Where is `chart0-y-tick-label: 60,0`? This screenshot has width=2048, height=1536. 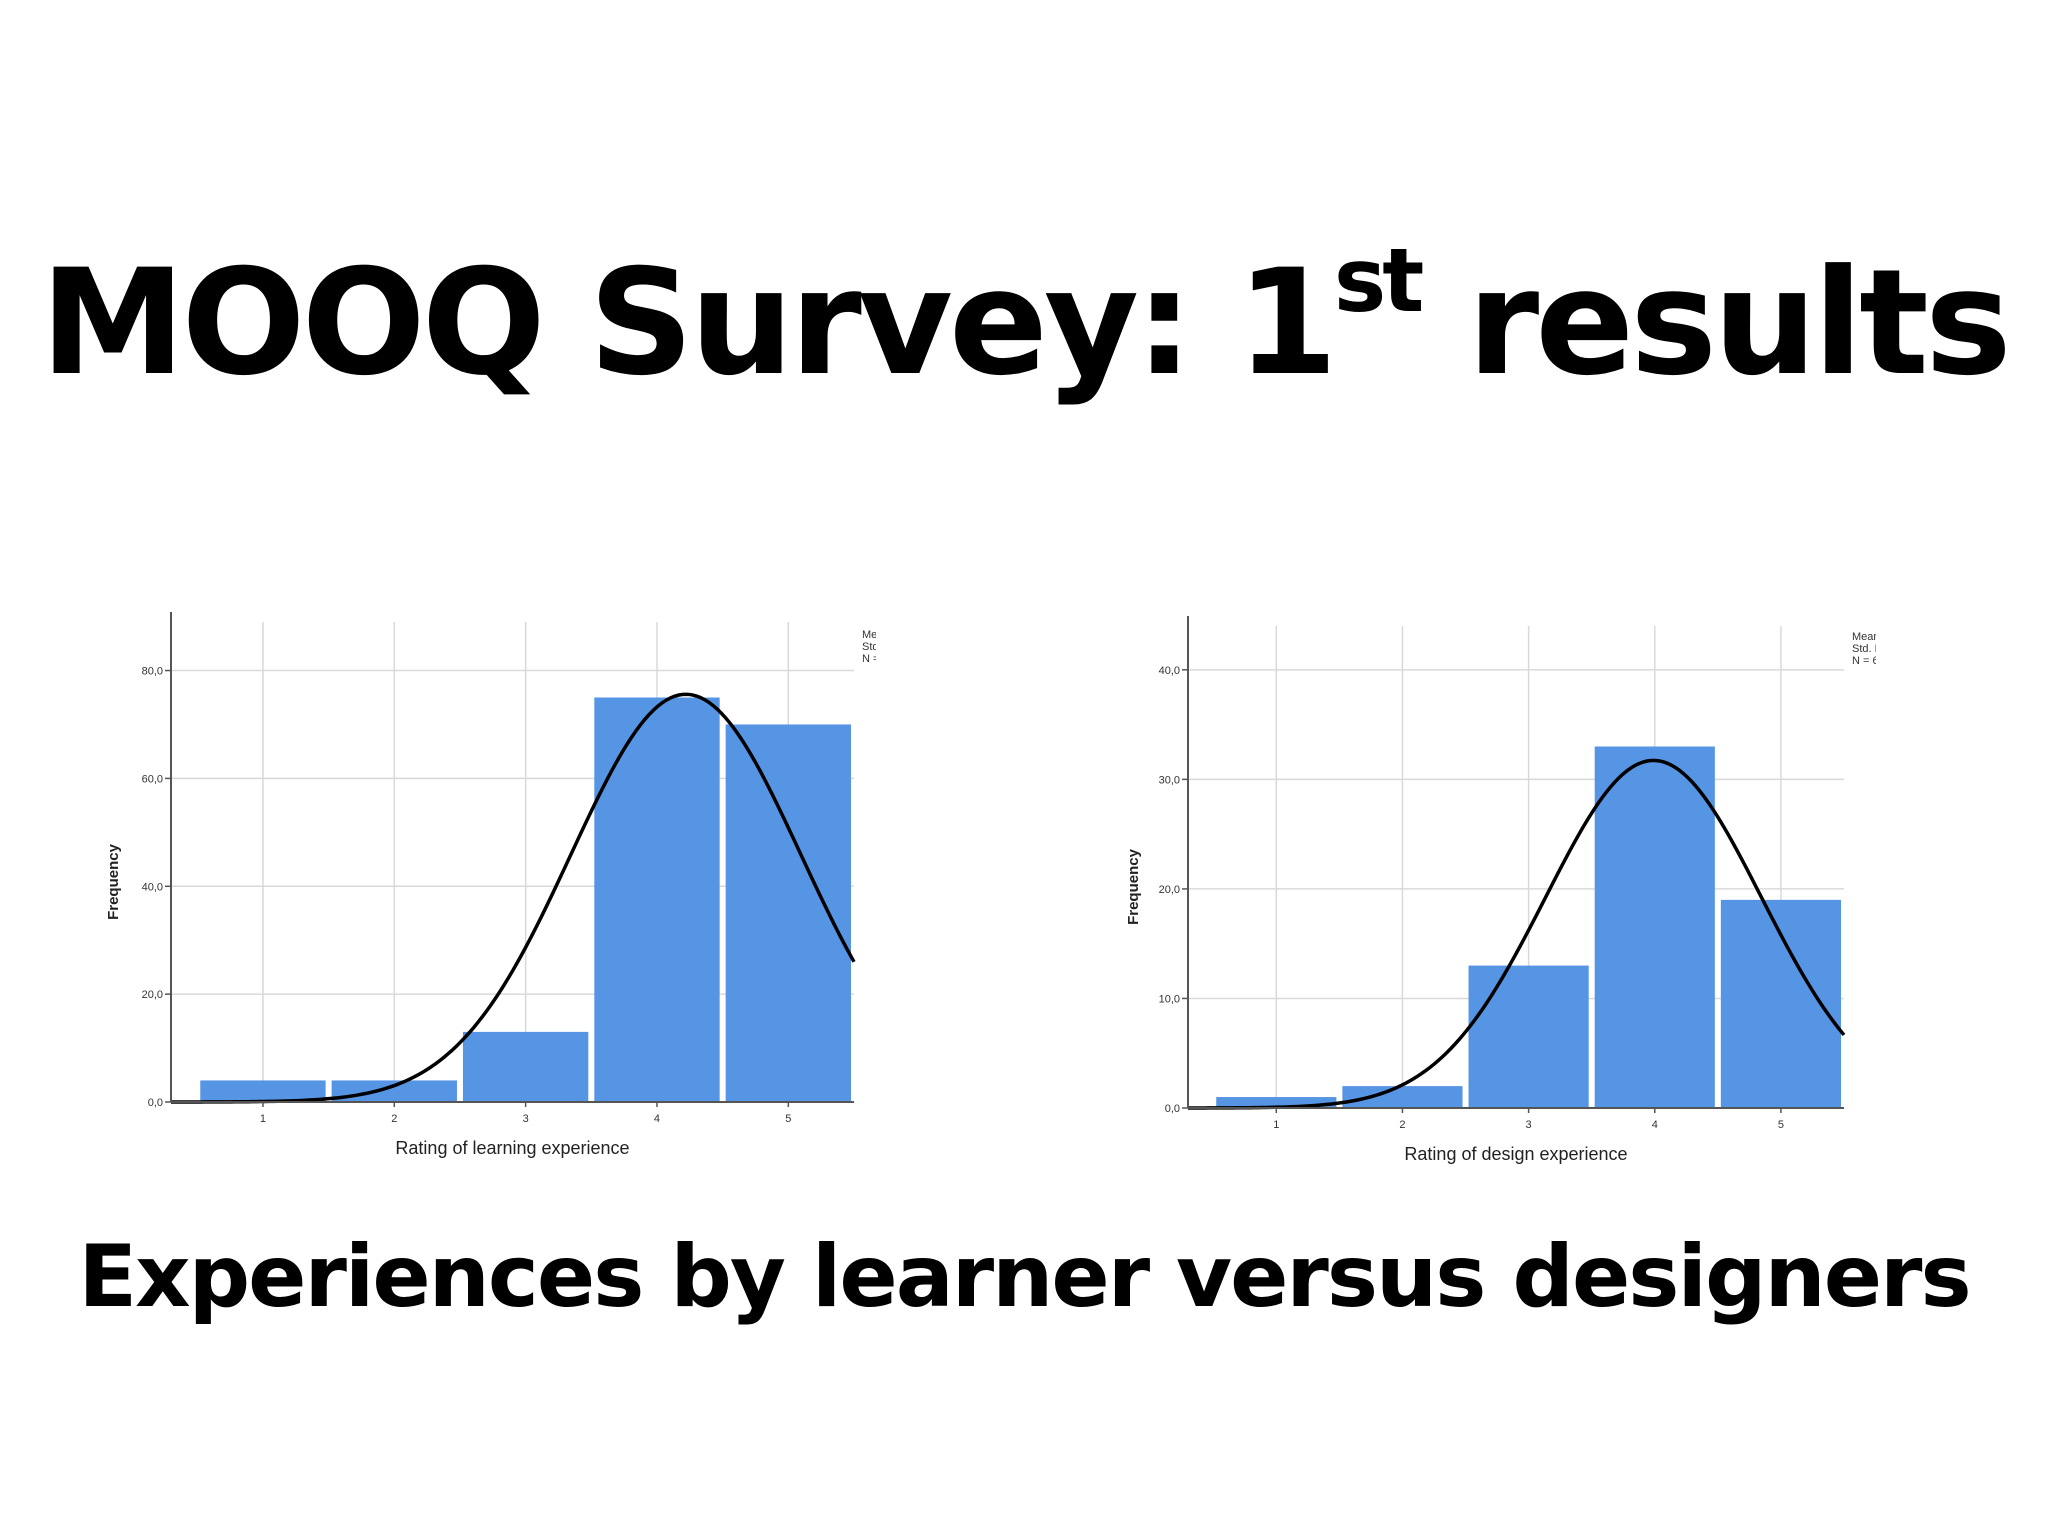 chart0-y-tick-label: 60,0 is located at coordinates (152, 779).